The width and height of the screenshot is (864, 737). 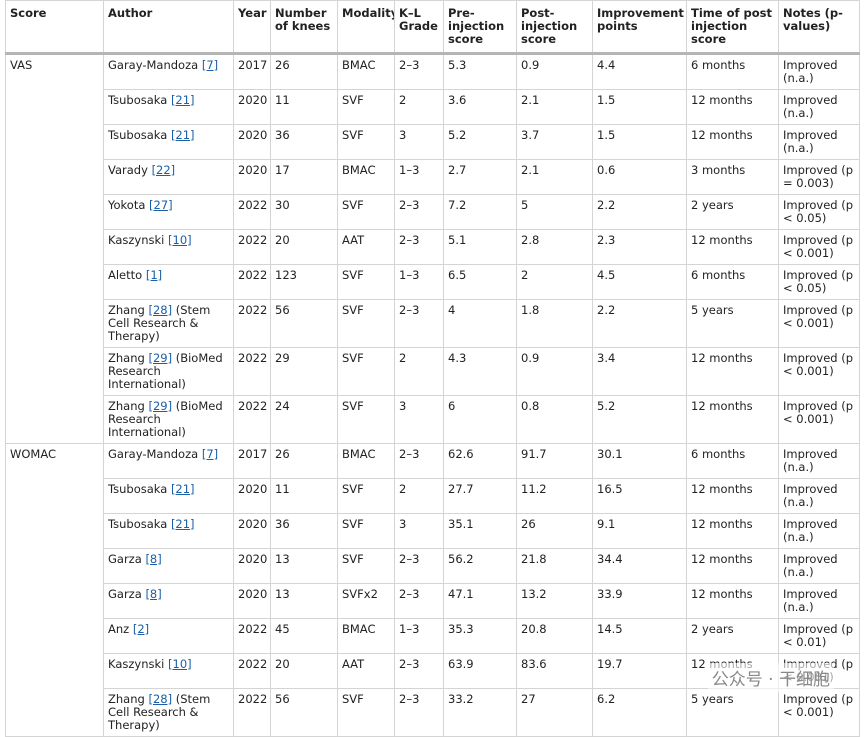 I want to click on table-cell: 2.2, so click(x=639, y=323).